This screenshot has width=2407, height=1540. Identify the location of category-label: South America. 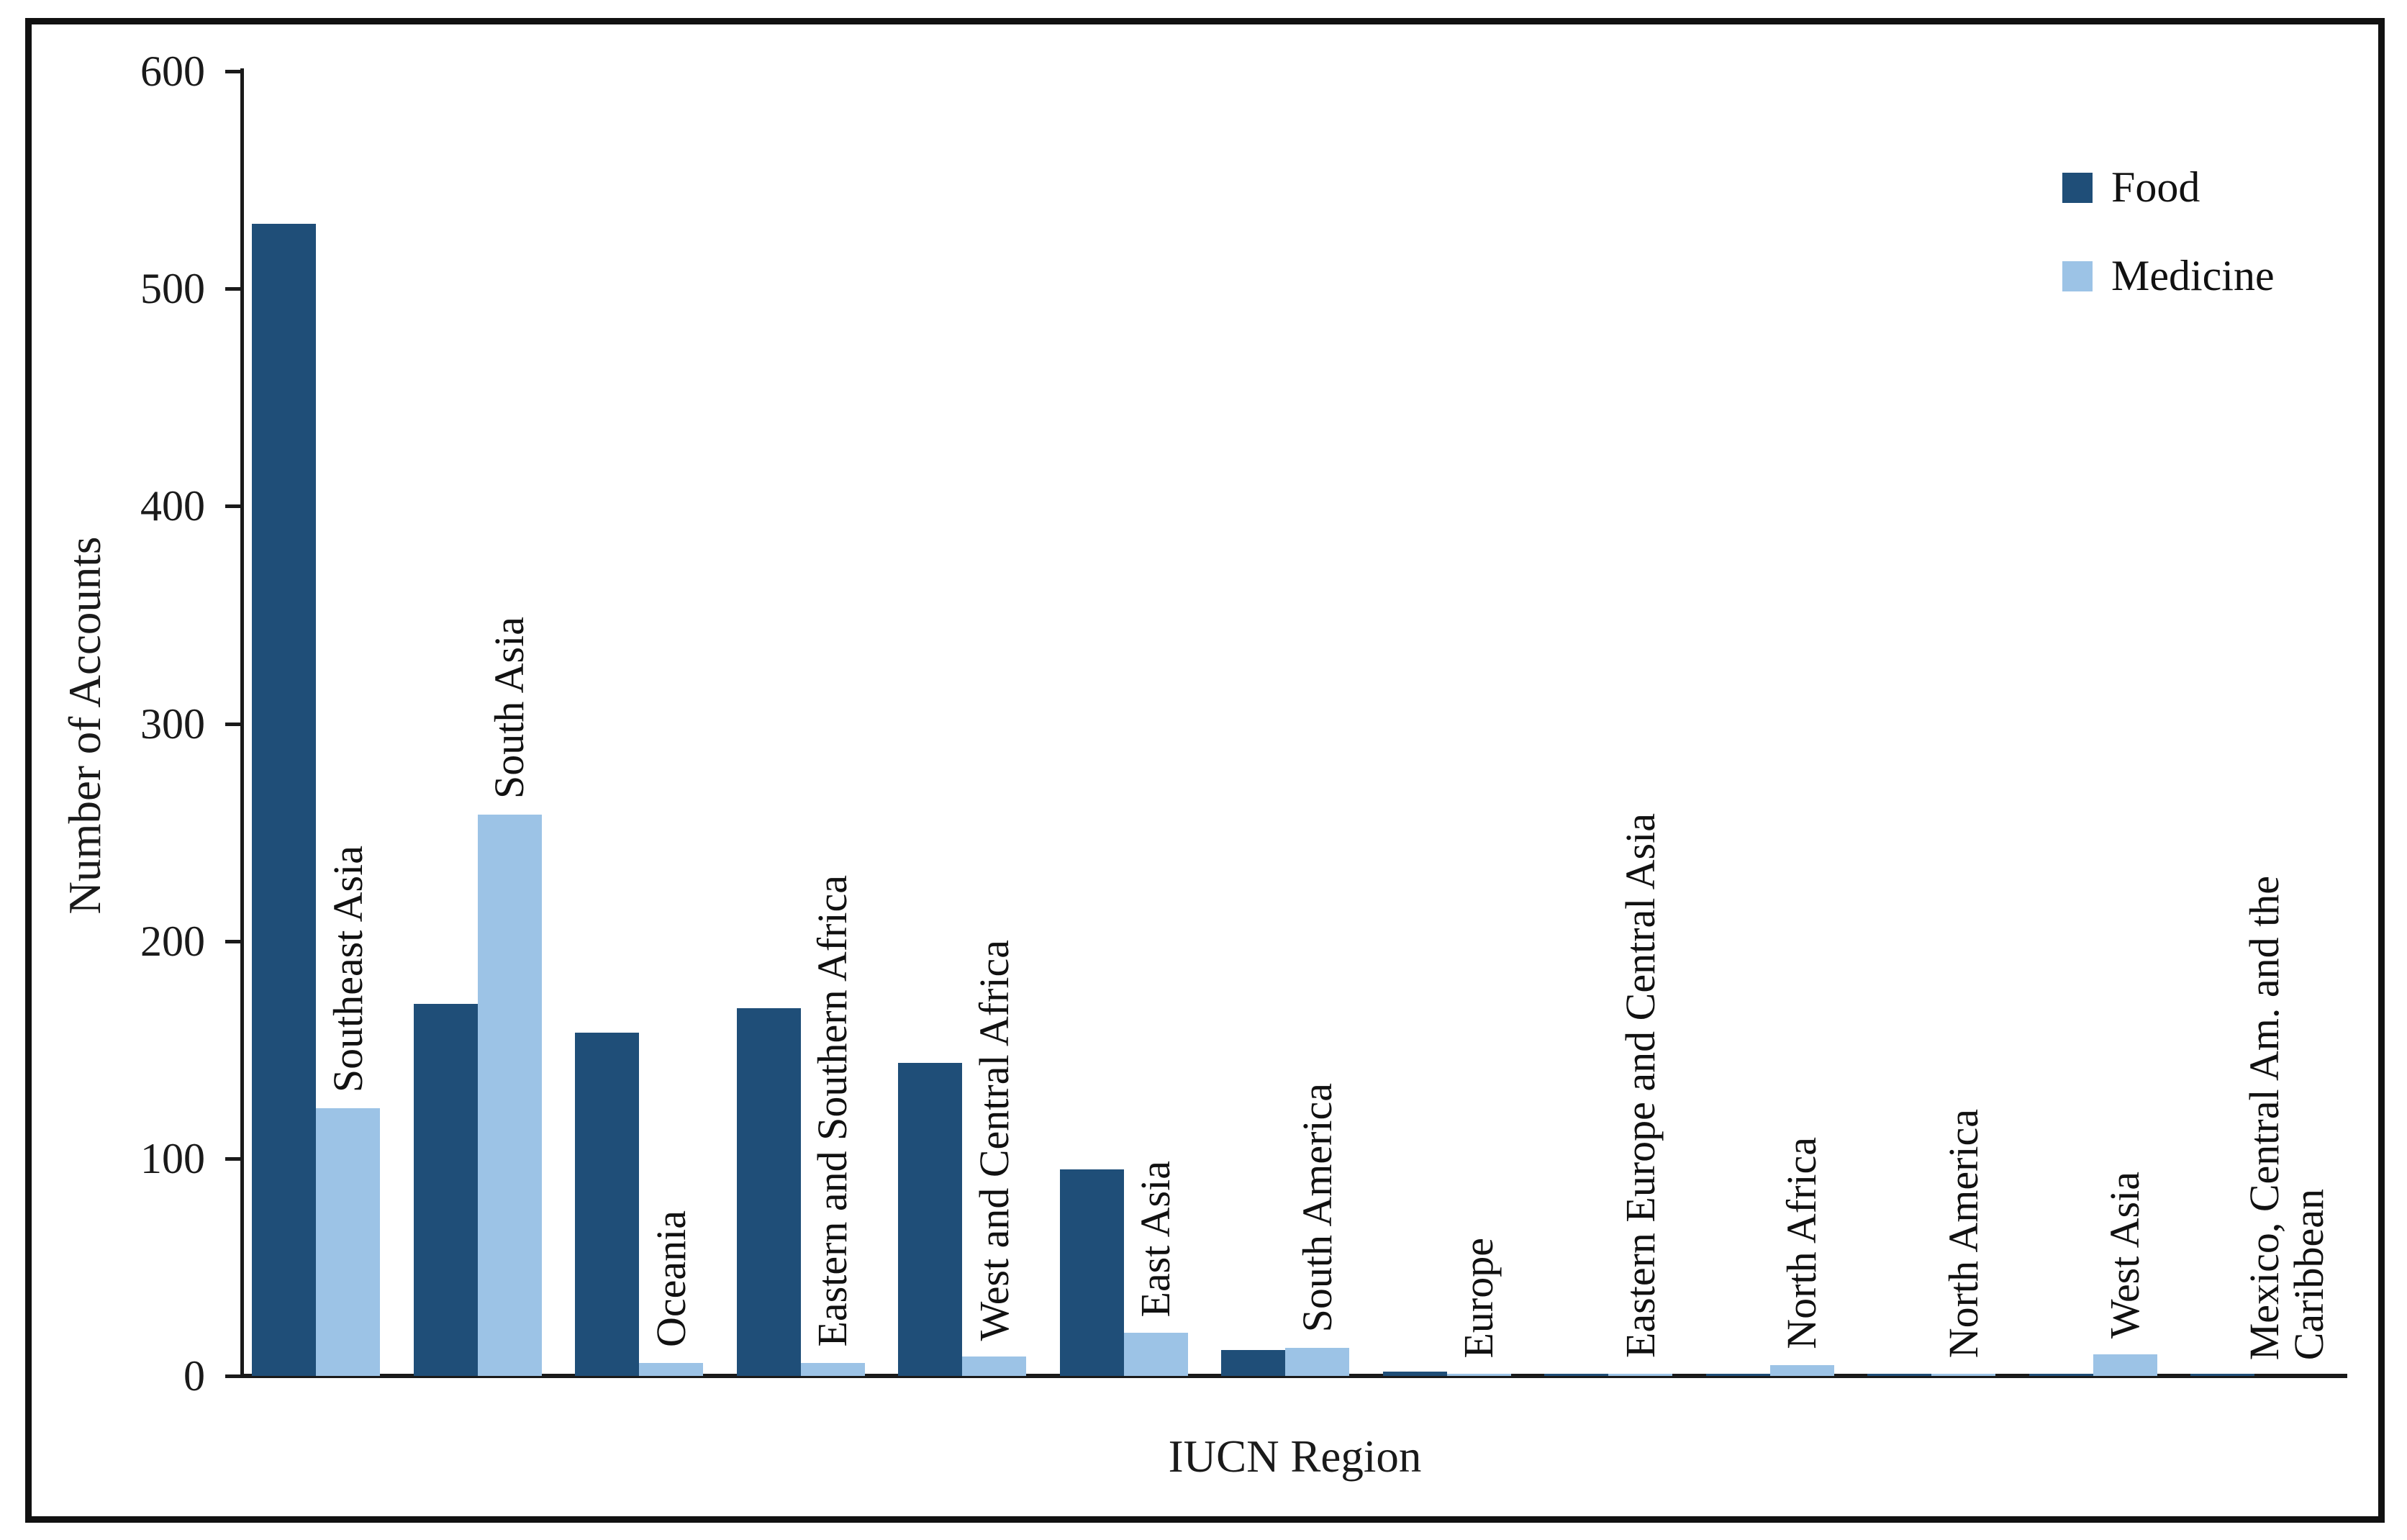
(1317, 1207).